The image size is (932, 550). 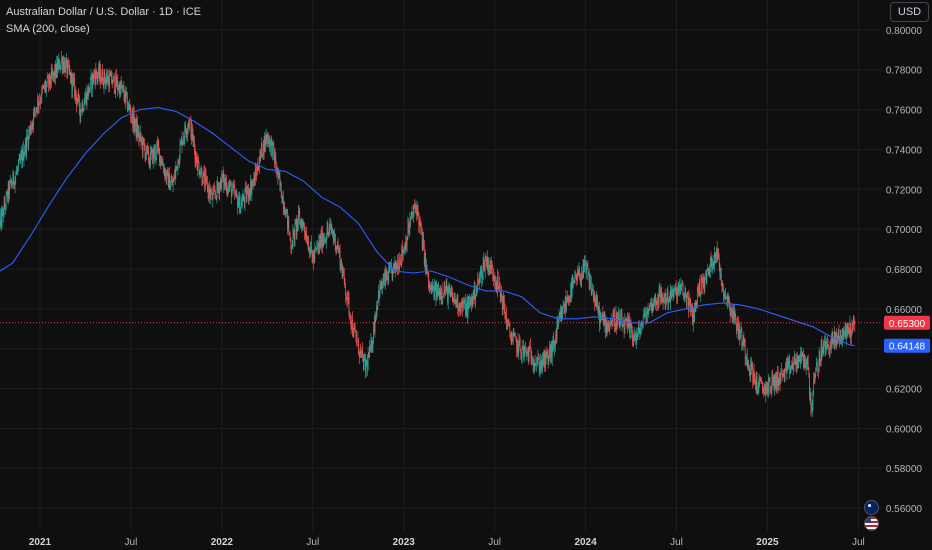 What do you see at coordinates (312, 542) in the screenshot?
I see `x-tick-label: Jul` at bounding box center [312, 542].